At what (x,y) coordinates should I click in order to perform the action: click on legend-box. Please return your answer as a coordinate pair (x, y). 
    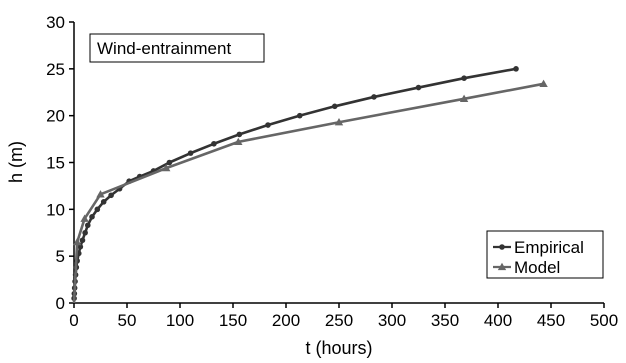
    Looking at the image, I should click on (545, 254).